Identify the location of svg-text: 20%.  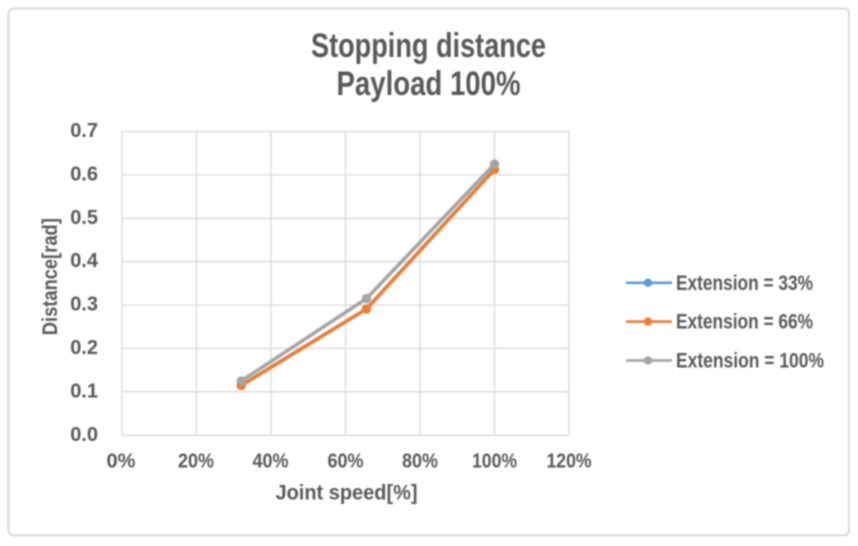
(196, 461).